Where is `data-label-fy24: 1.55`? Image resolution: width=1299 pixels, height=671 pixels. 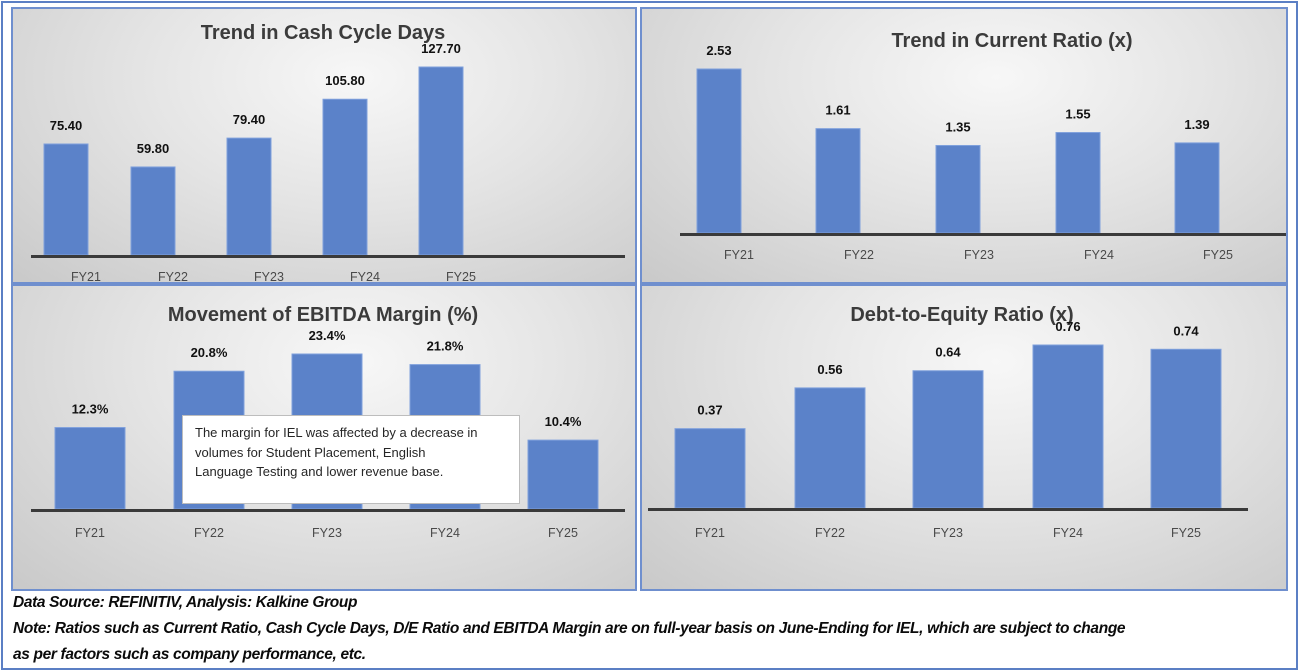
data-label-fy24: 1.55 is located at coordinates (1077, 114).